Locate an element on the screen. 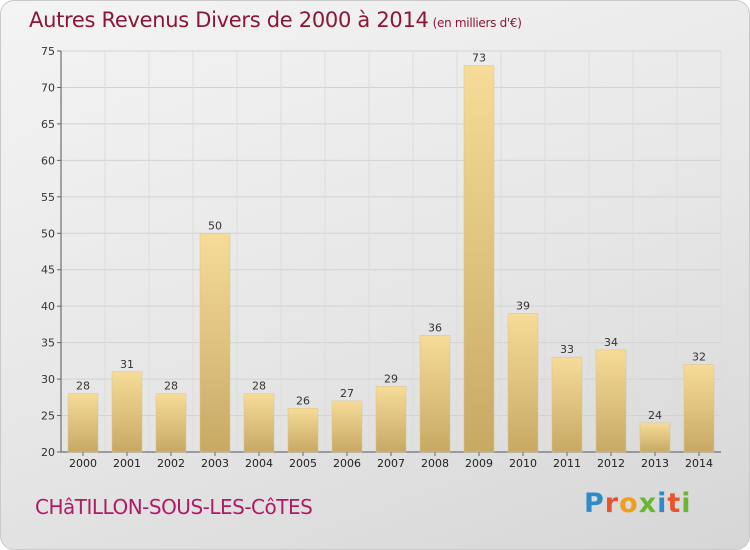 The height and width of the screenshot is (550, 750). logo-letter: r is located at coordinates (612, 503).